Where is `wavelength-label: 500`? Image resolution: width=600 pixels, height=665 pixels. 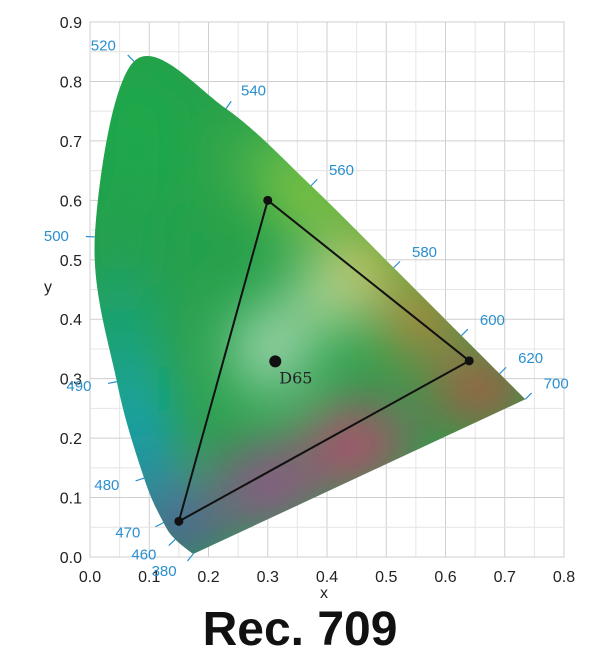
wavelength-label: 500 is located at coordinates (56, 236).